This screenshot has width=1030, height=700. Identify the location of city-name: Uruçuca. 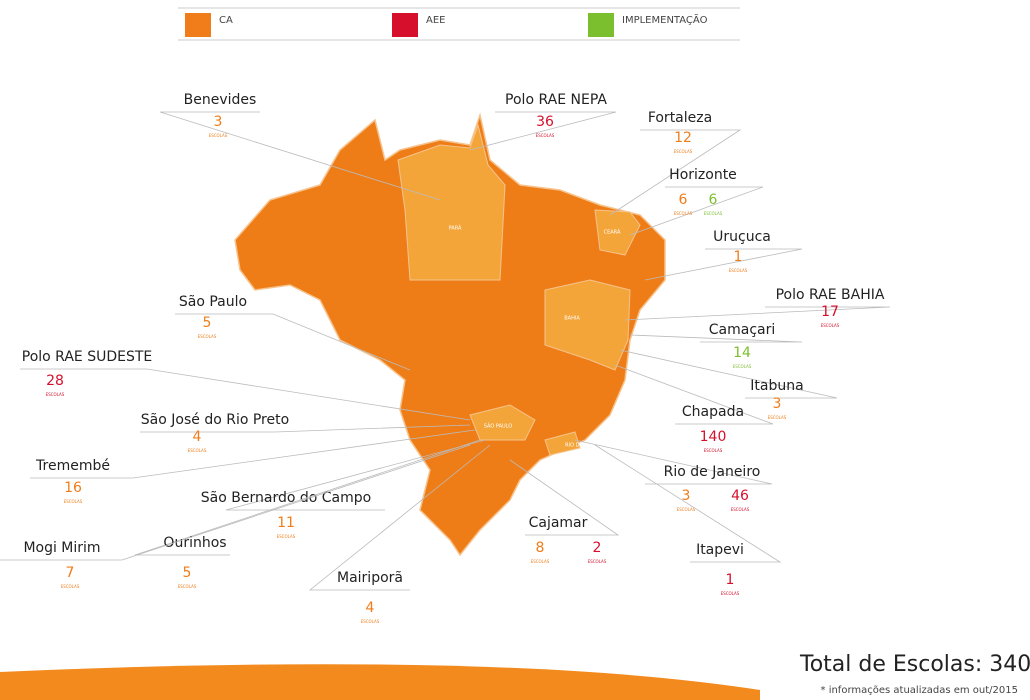
(742, 237).